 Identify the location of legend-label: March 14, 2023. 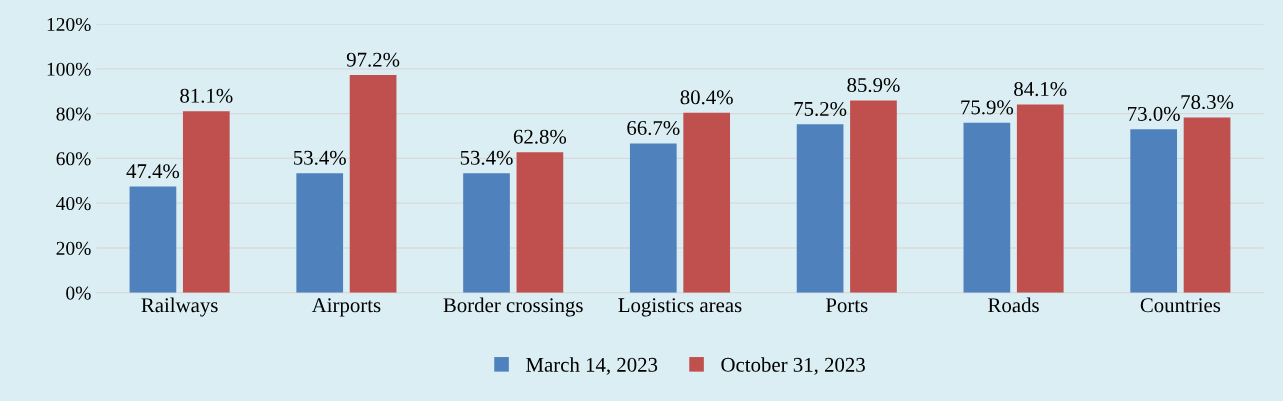
(592, 366).